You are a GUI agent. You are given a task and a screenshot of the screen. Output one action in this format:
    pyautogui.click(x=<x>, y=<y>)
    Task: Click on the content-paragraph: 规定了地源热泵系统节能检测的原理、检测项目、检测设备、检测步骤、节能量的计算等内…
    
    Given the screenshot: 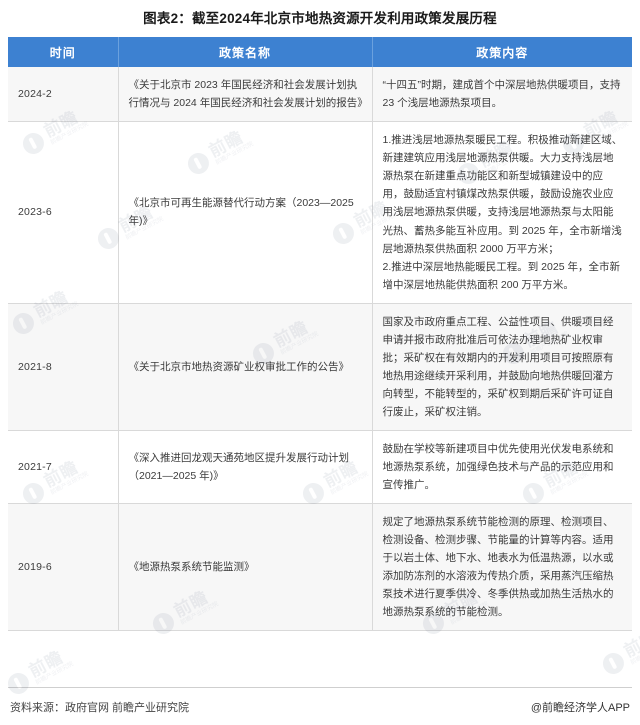 What is the action you would take?
    pyautogui.click(x=498, y=567)
    